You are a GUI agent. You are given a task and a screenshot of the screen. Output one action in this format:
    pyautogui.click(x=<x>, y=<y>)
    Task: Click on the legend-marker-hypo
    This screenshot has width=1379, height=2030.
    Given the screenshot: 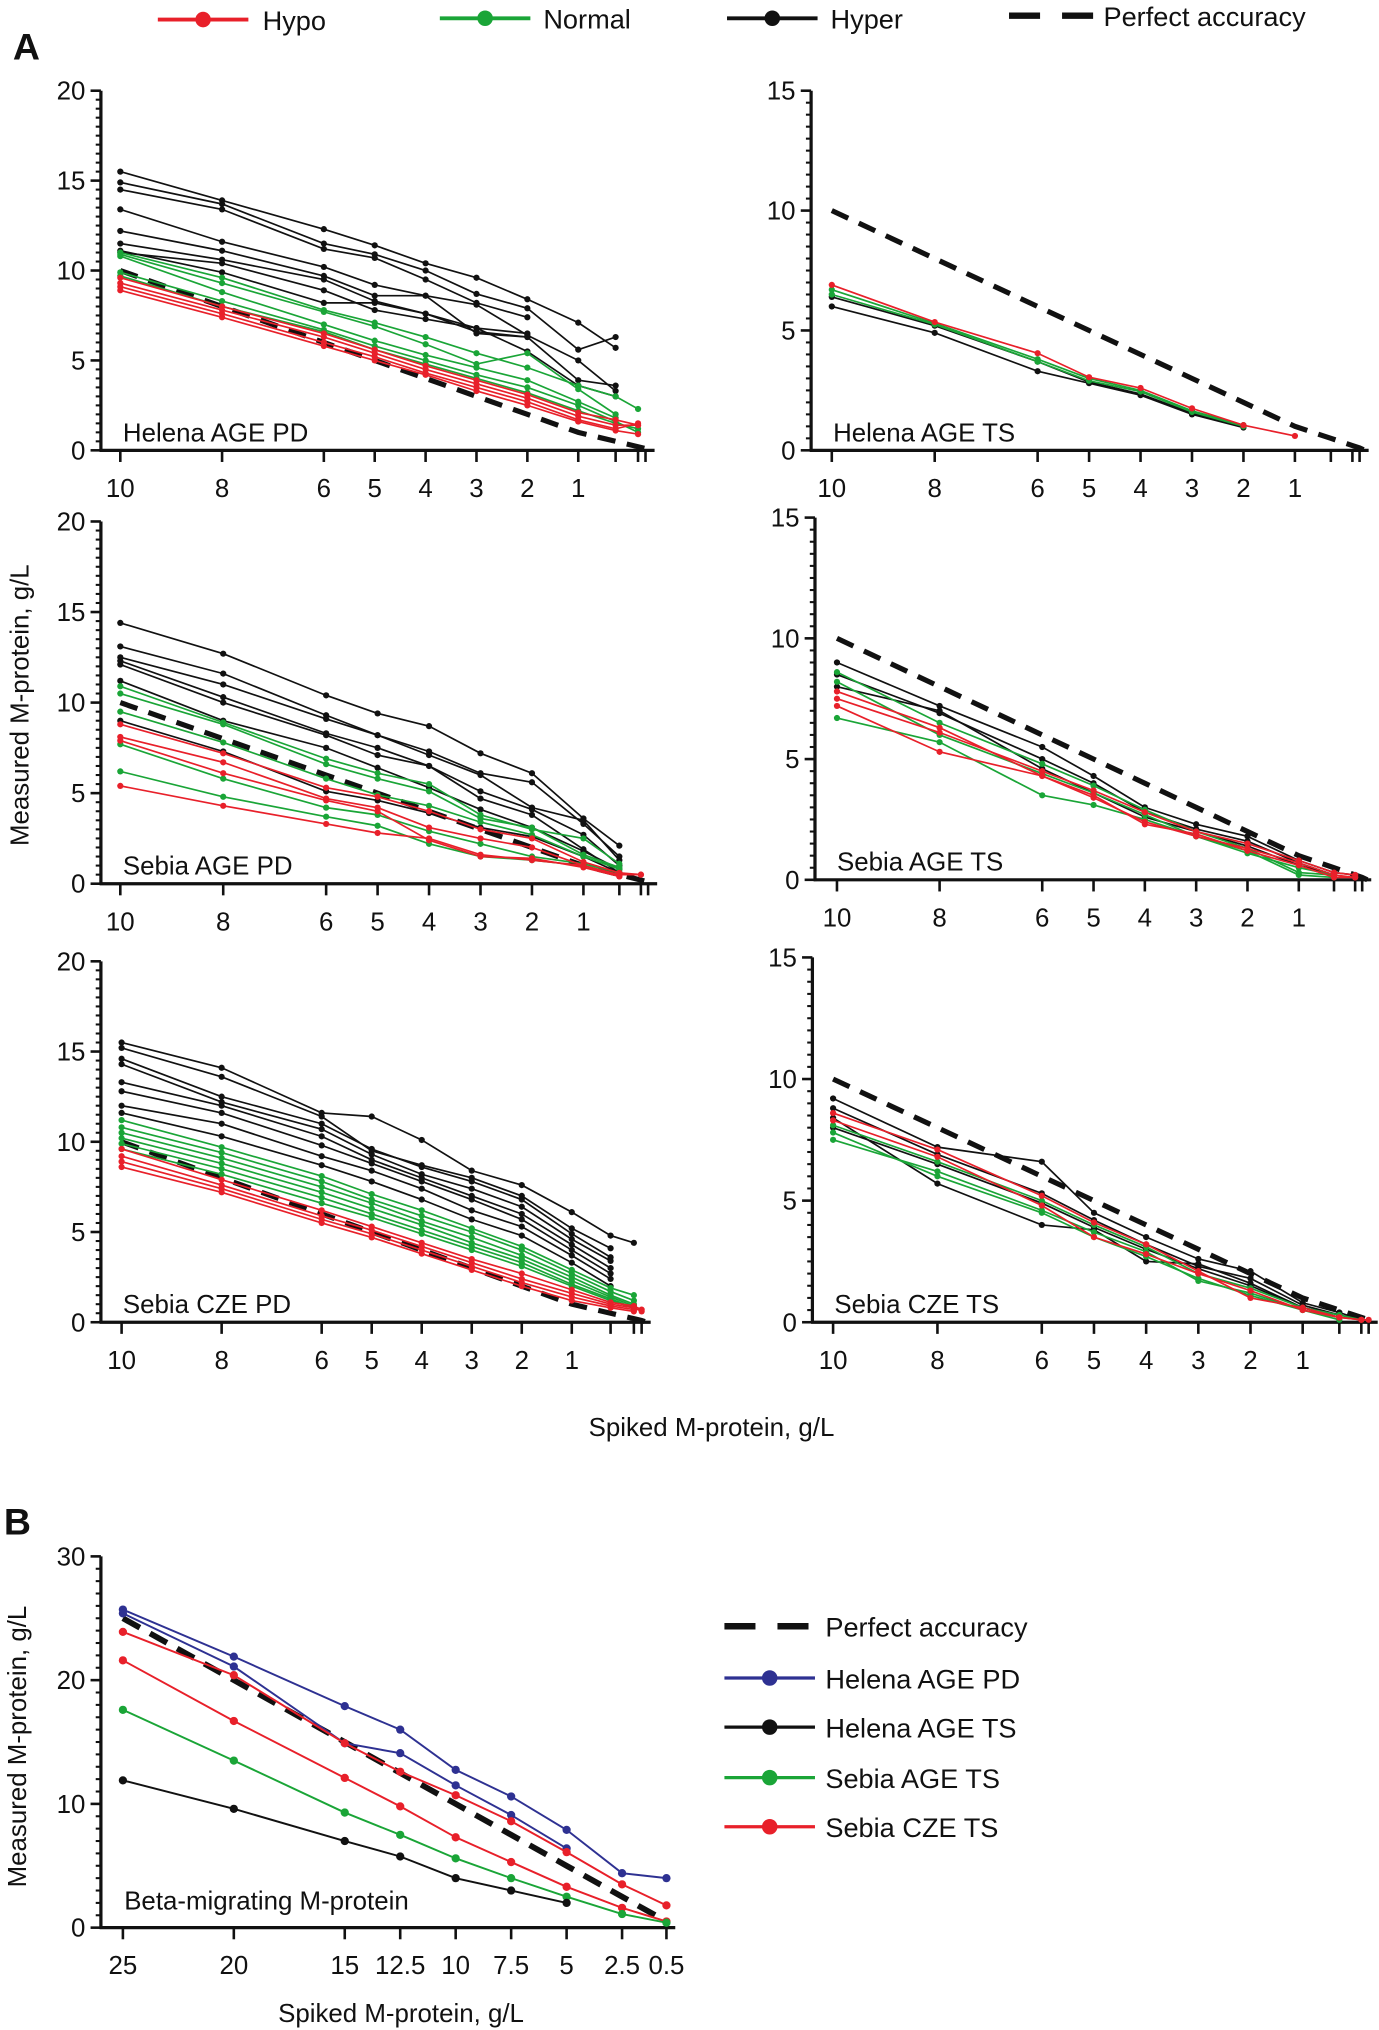 What is the action you would take?
    pyautogui.click(x=203, y=19)
    